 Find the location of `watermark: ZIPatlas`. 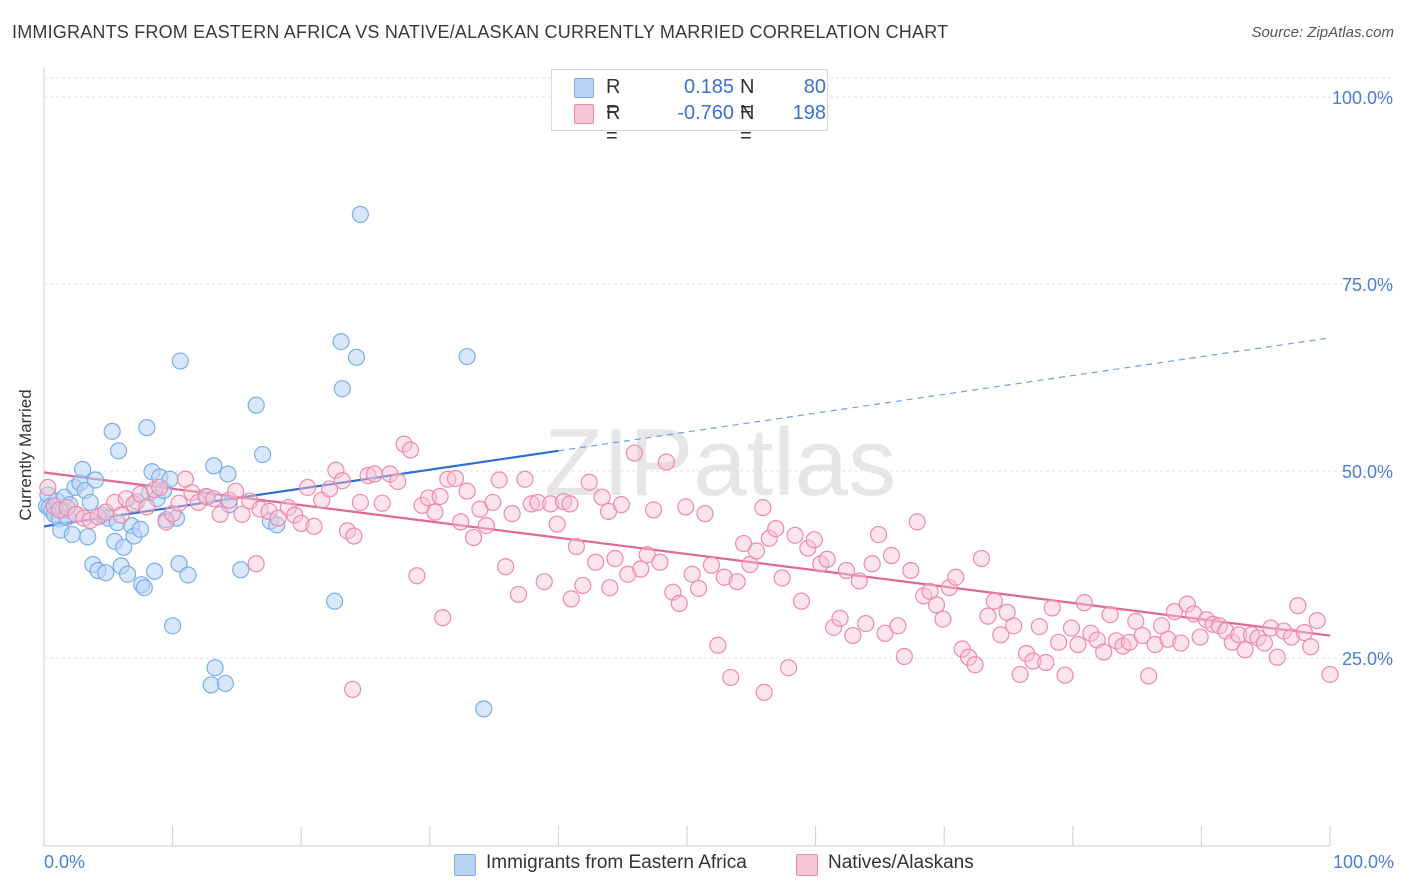

watermark: ZIPatlas is located at coordinates (720, 462).